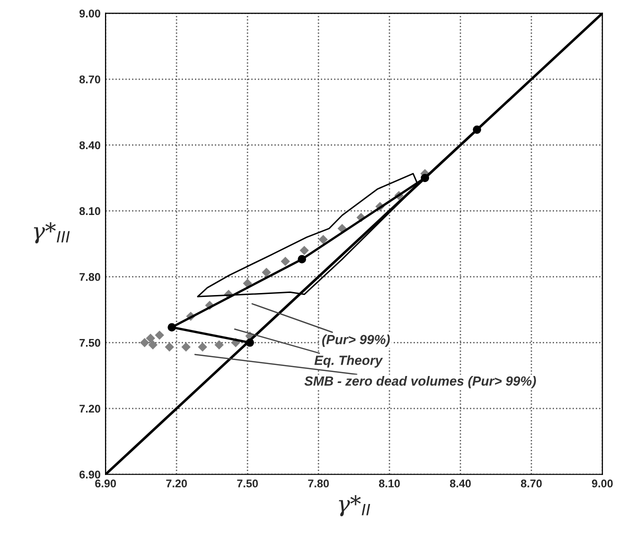 Image resolution: width=621 pixels, height=533 pixels. What do you see at coordinates (90, 408) in the screenshot?
I see `y-tick-label: 7.20` at bounding box center [90, 408].